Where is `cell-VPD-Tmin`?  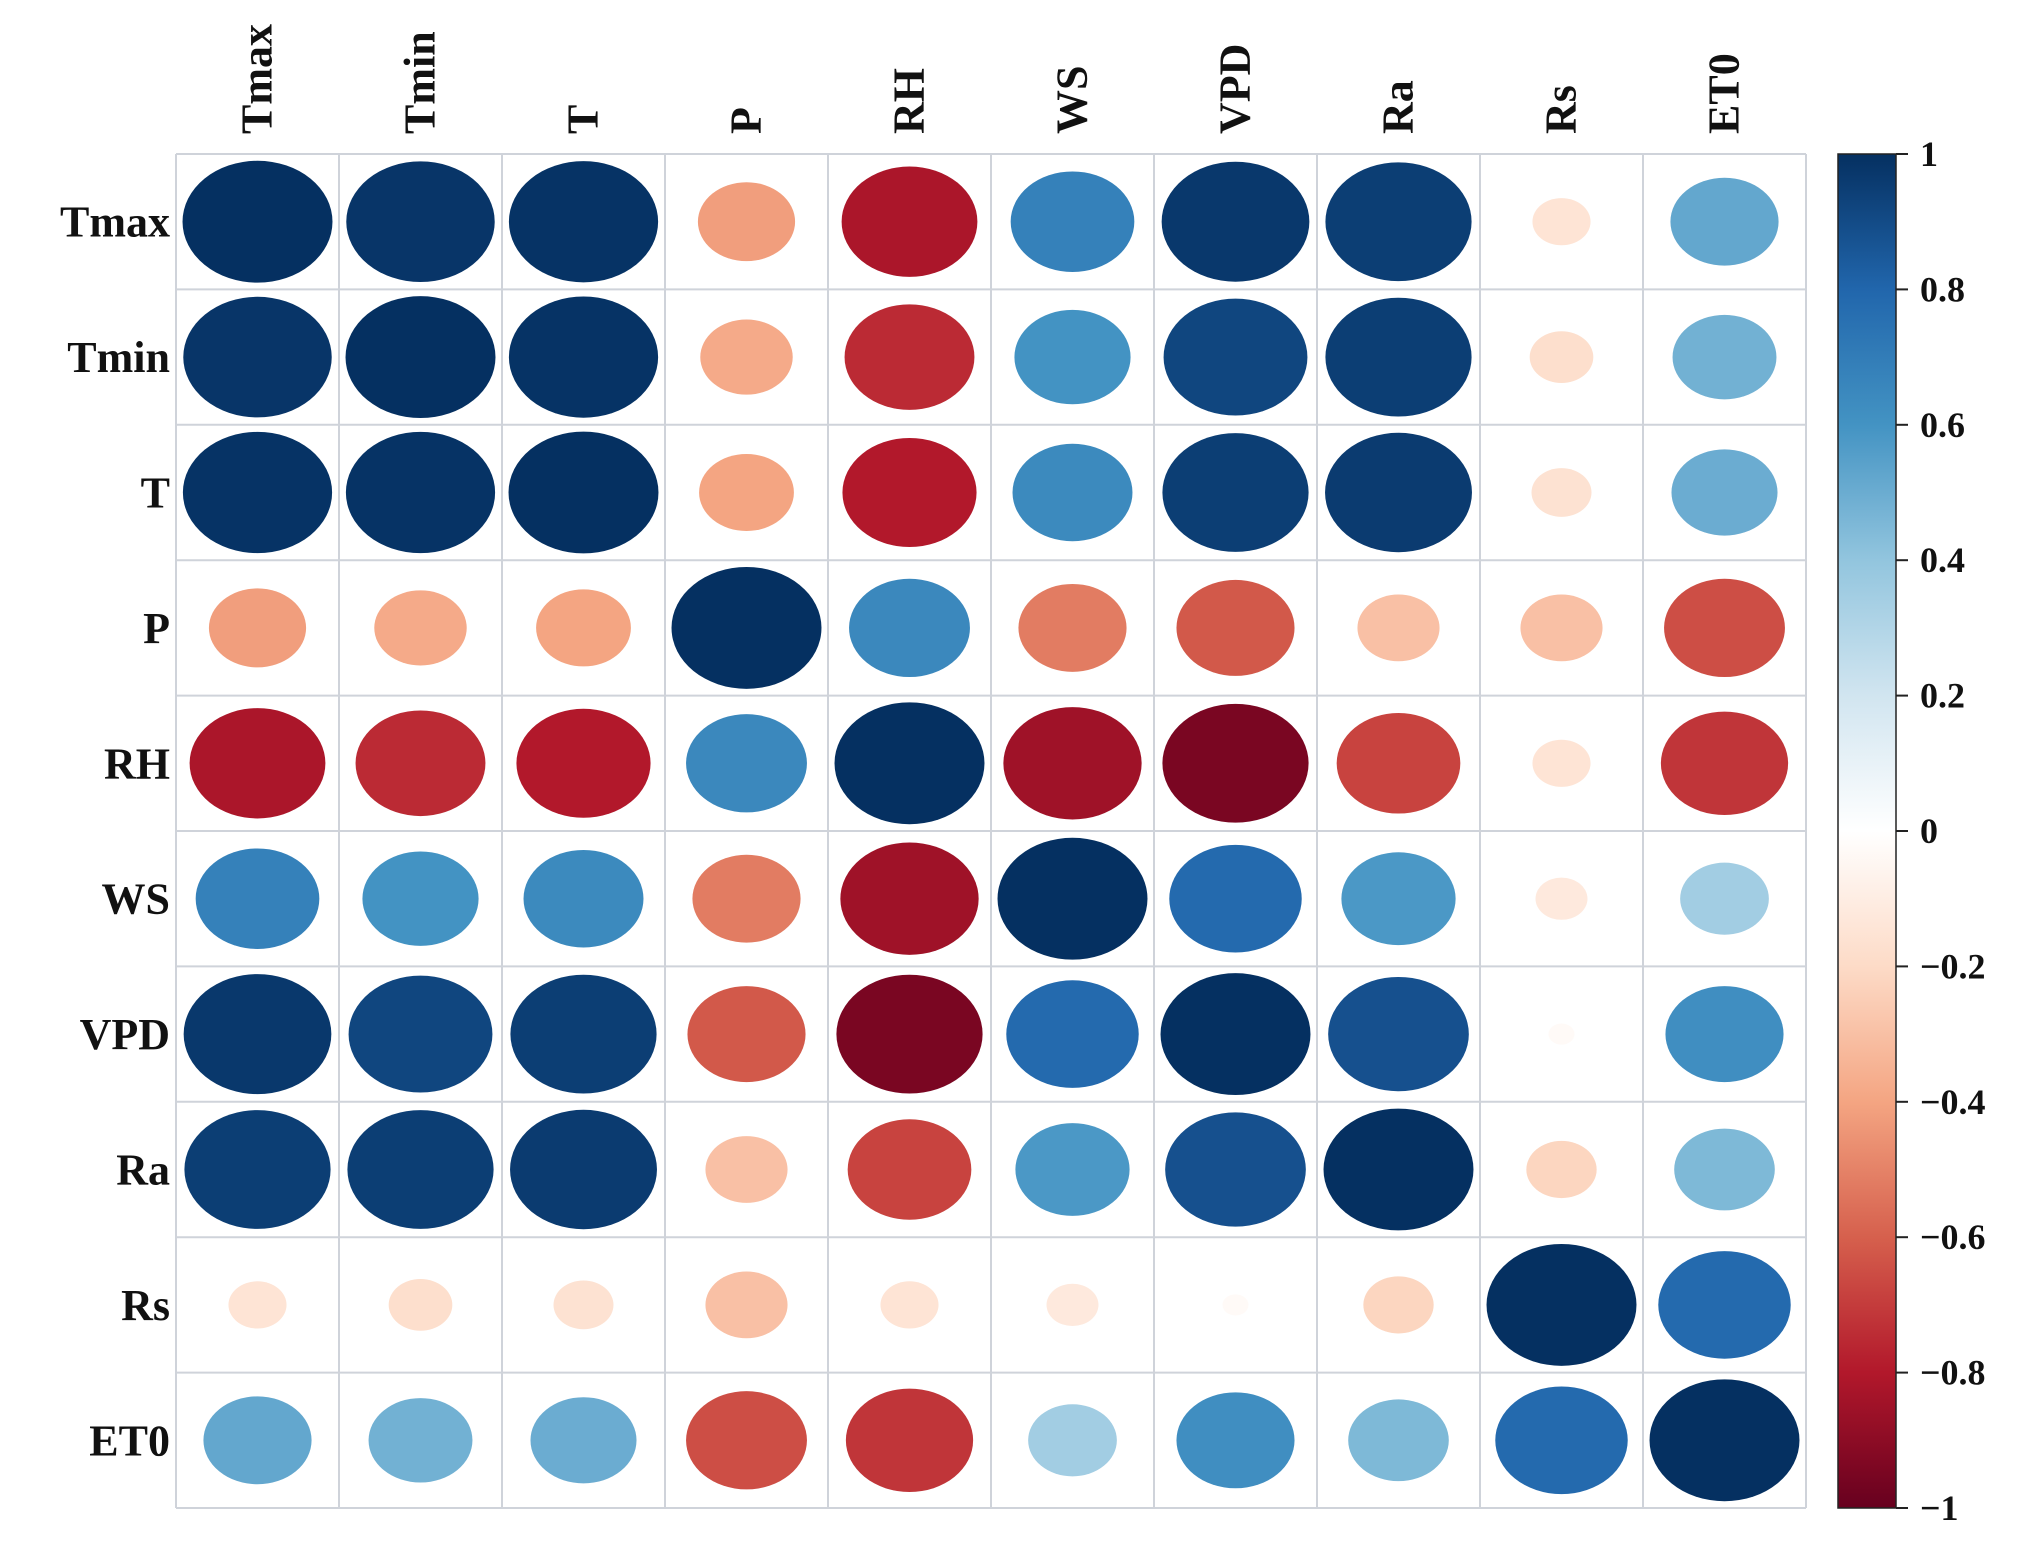
cell-VPD-Tmin is located at coordinates (420, 1034).